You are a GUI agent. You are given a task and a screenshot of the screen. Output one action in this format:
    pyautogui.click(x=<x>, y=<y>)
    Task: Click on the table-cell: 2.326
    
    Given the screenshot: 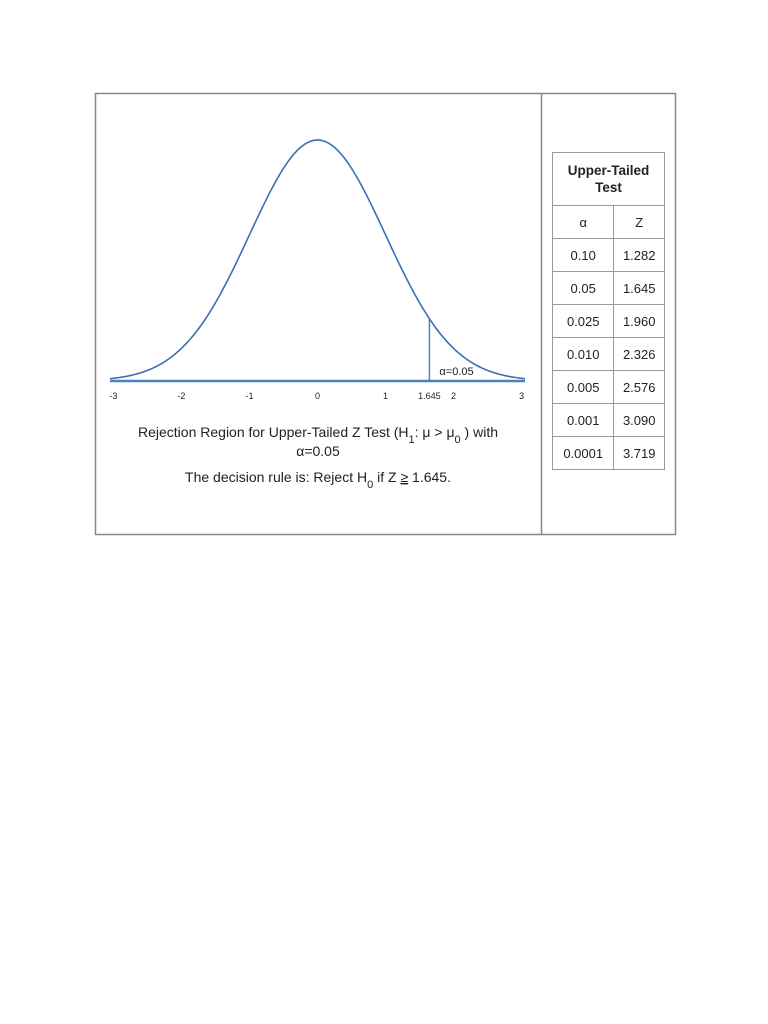 What is the action you would take?
    pyautogui.click(x=639, y=354)
    